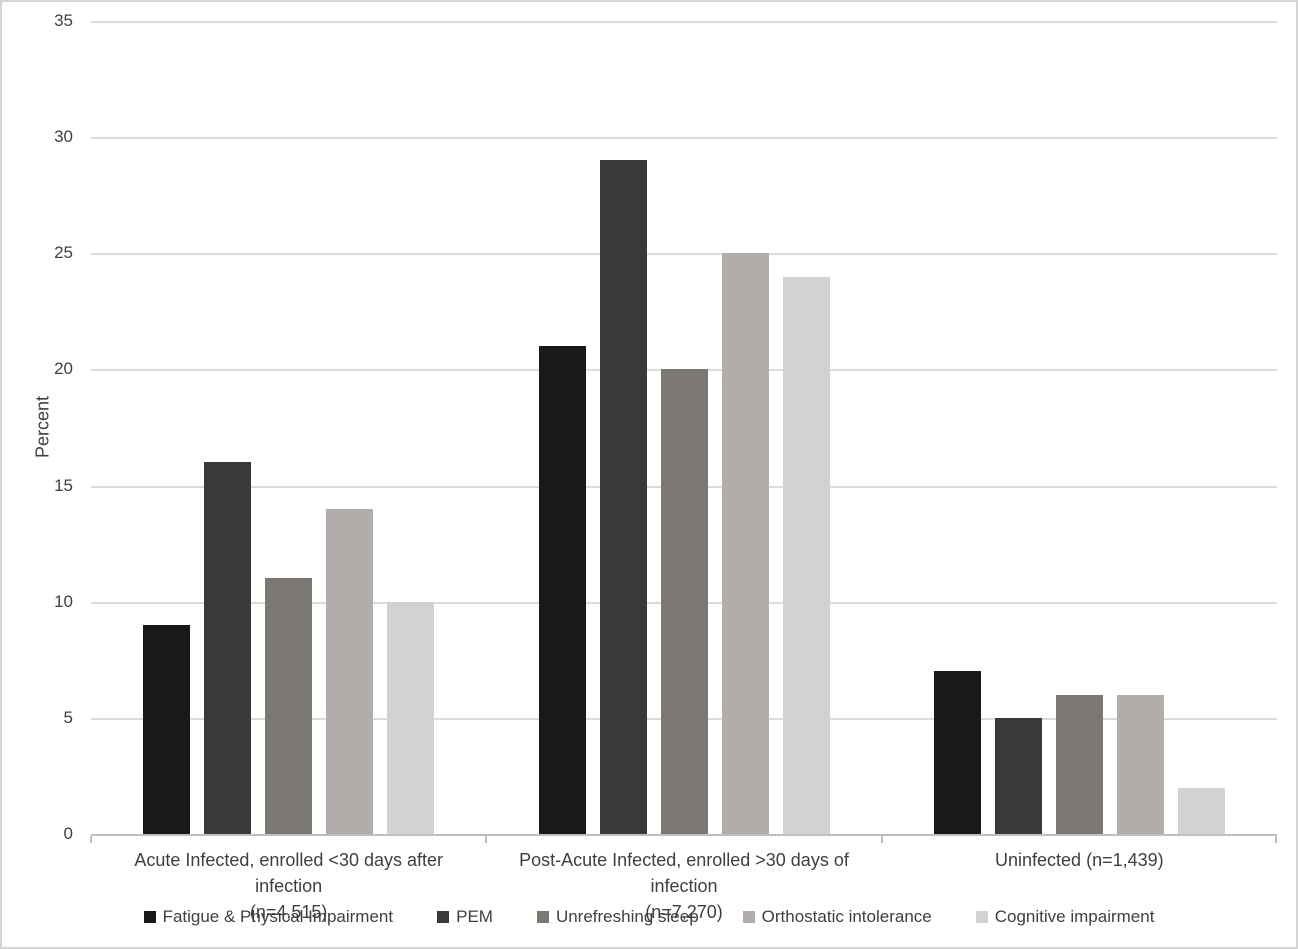 The height and width of the screenshot is (949, 1298). What do you see at coordinates (684, 912) in the screenshot?
I see `category-label-line: (n=7,270)` at bounding box center [684, 912].